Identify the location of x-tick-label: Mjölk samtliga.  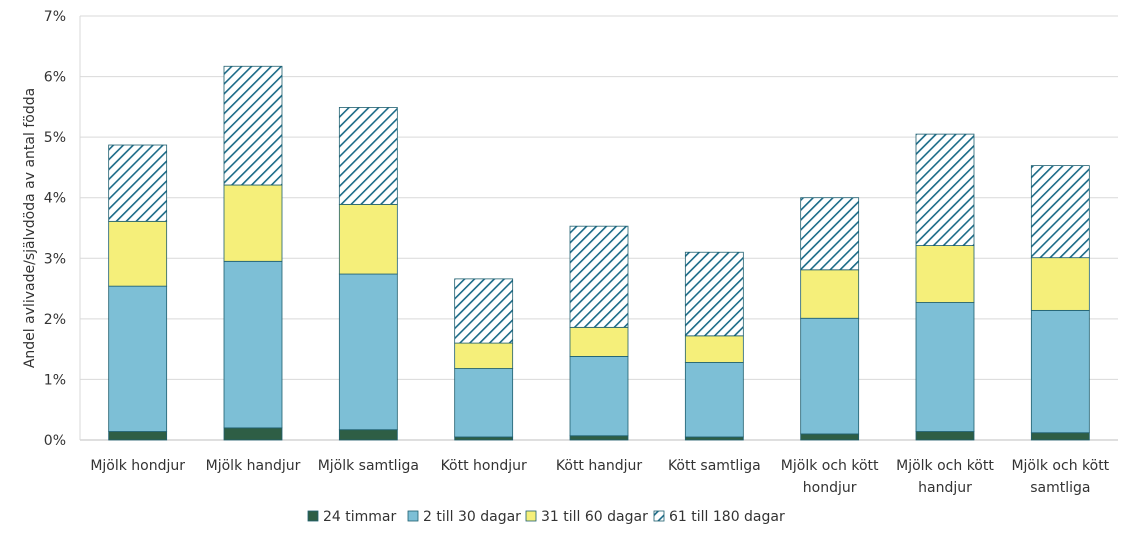
(368, 466).